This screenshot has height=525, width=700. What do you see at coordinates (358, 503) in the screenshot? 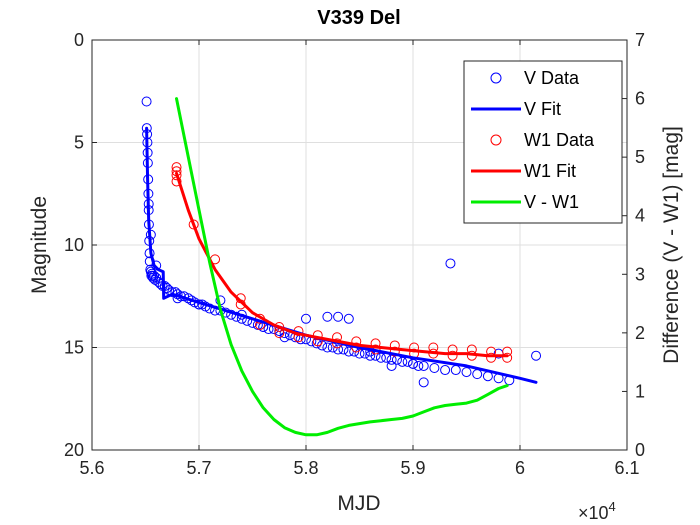
I see `x-axis-label: MJD` at bounding box center [358, 503].